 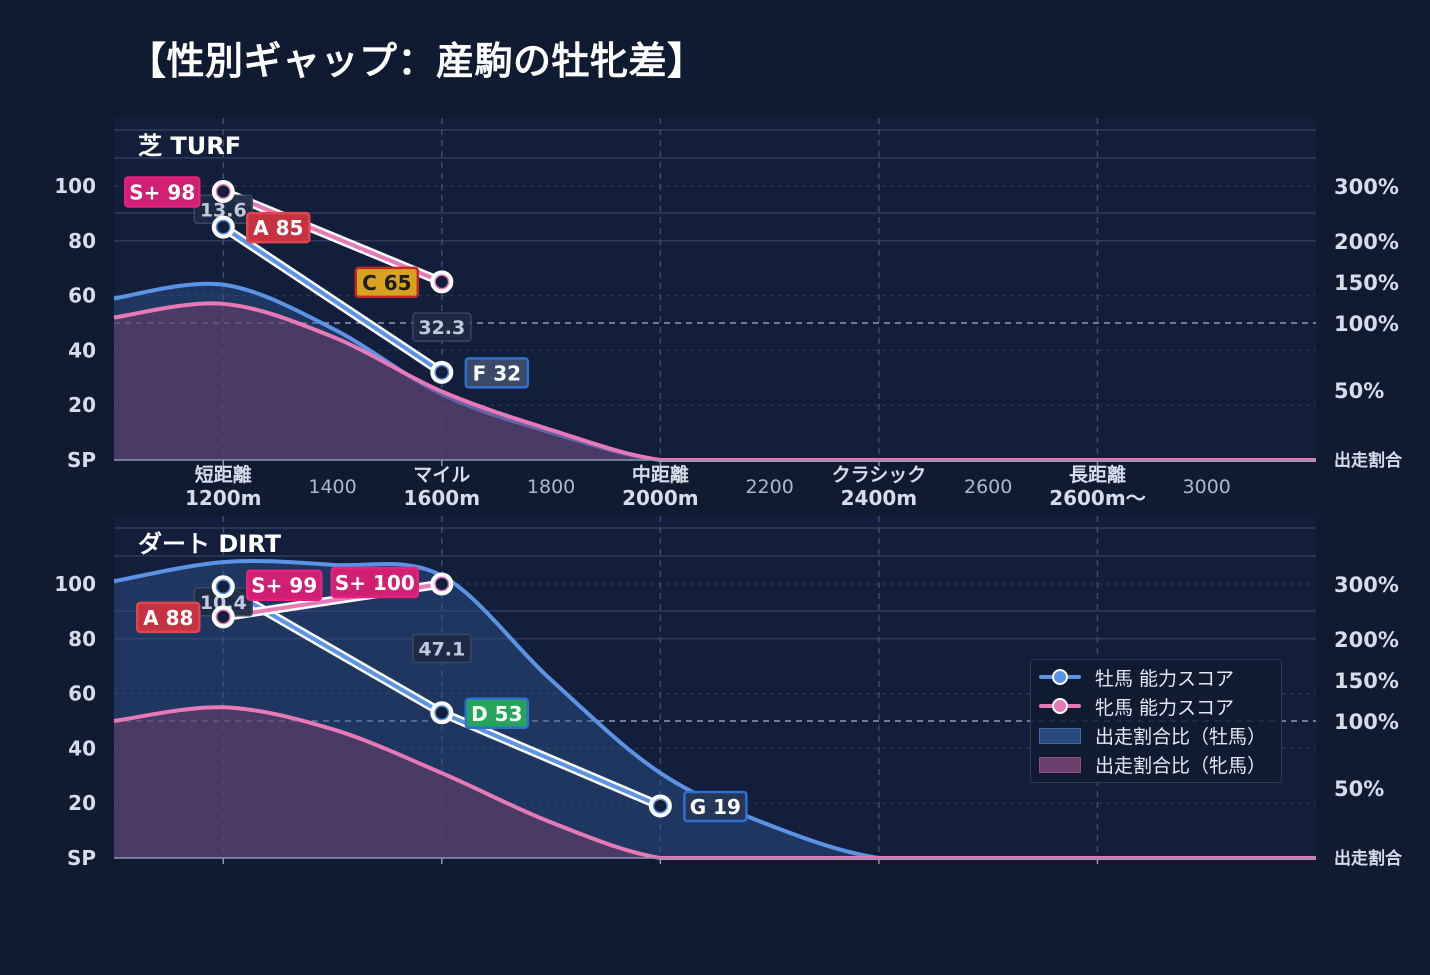 I want to click on legend-item-female-score: 牝馬 能力スコア, so click(x=1137, y=706).